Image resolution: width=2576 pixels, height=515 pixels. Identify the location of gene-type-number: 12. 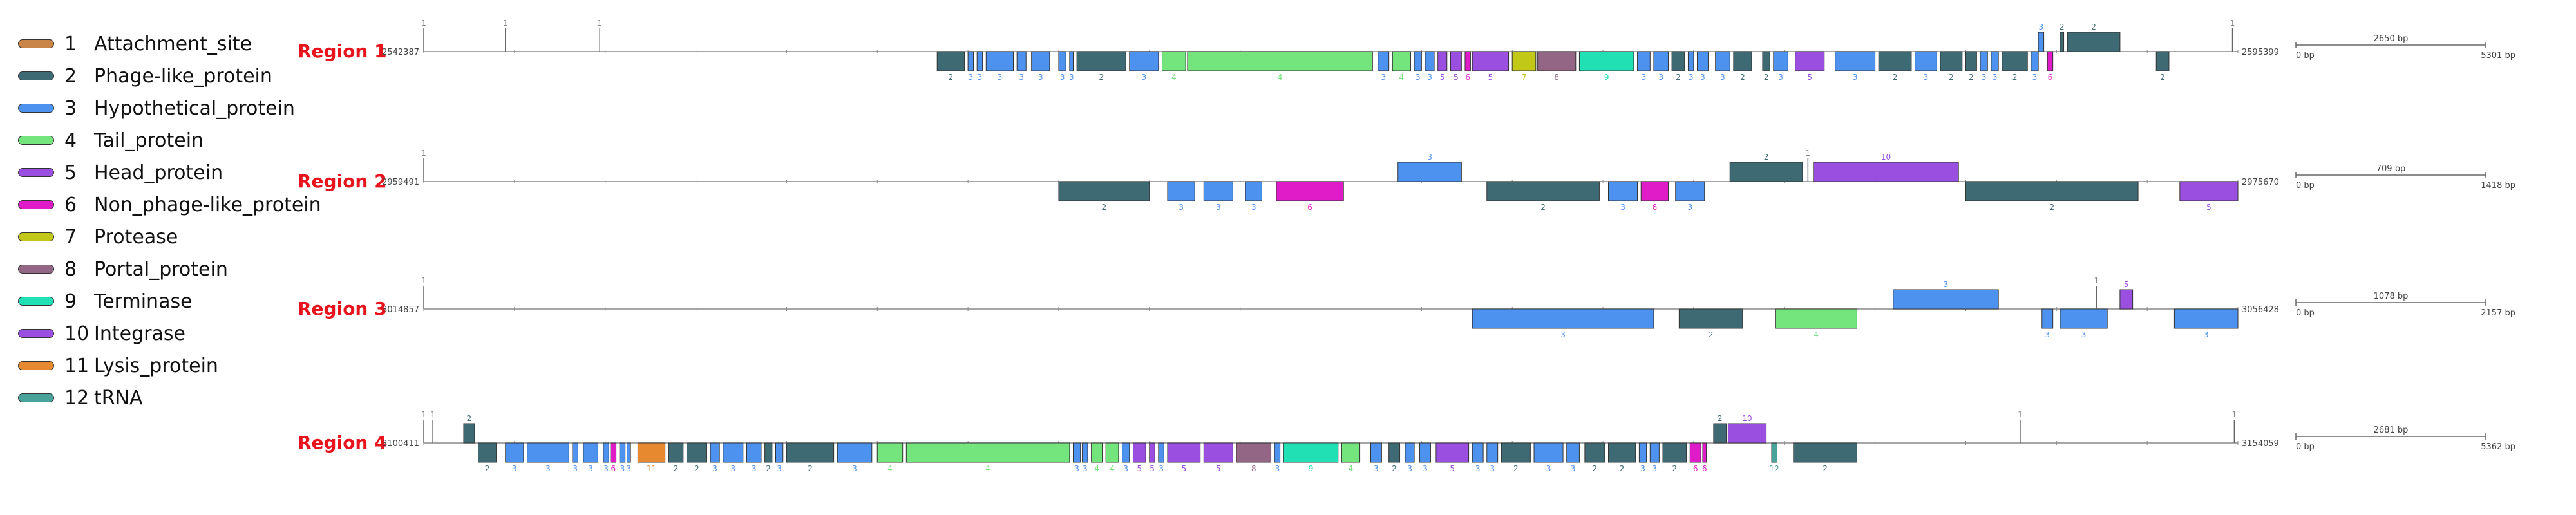
(1774, 468).